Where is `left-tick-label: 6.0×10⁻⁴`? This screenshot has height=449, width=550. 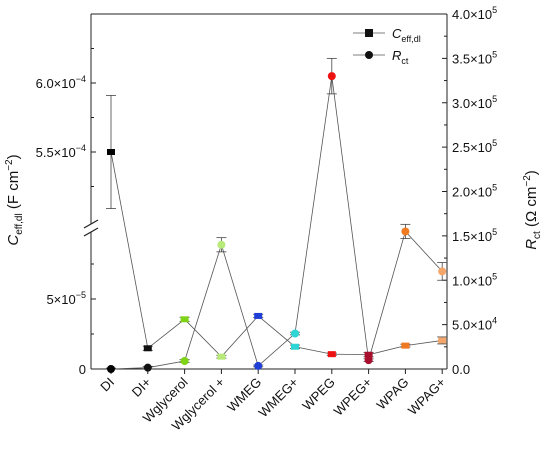
left-tick-label: 6.0×10⁻⁴ is located at coordinates (61, 82).